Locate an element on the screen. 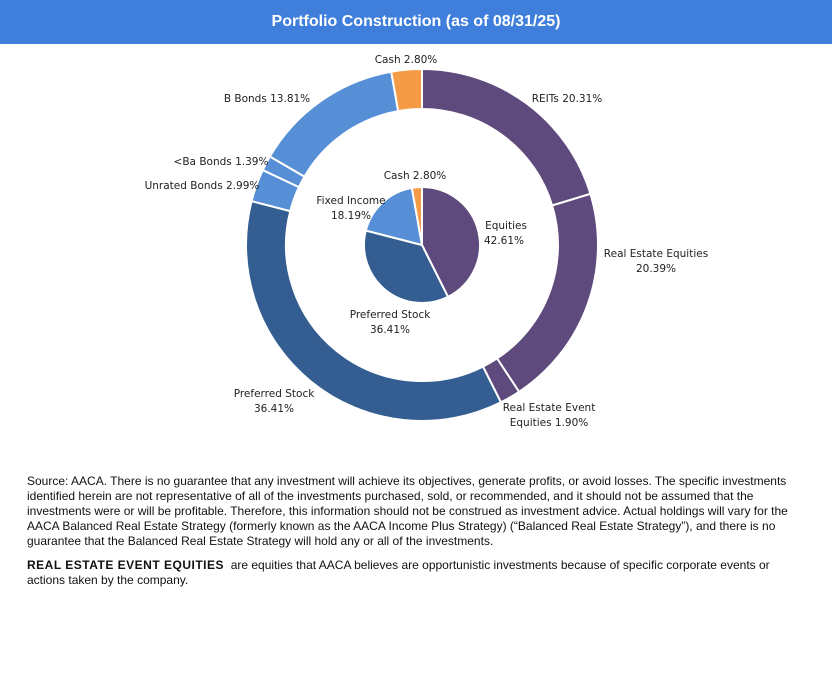 The width and height of the screenshot is (832, 678). inner-label-preferred-value: 36.41% is located at coordinates (390, 330).